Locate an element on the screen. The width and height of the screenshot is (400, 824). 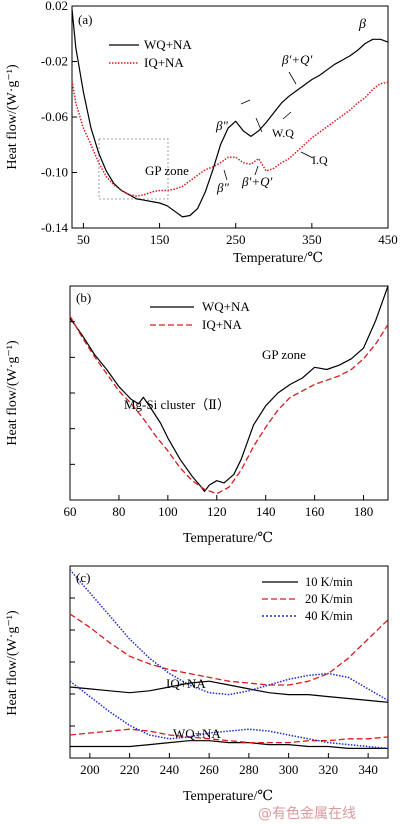
panel-b-x-tick-label: 160 is located at coordinates (315, 511).